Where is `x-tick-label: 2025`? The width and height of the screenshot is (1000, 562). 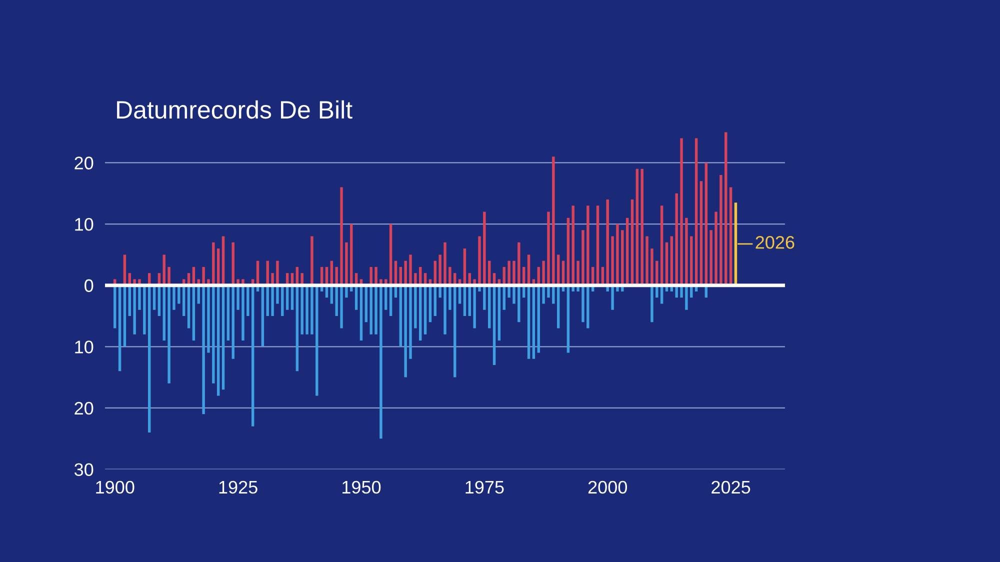
x-tick-label: 2025 is located at coordinates (731, 487).